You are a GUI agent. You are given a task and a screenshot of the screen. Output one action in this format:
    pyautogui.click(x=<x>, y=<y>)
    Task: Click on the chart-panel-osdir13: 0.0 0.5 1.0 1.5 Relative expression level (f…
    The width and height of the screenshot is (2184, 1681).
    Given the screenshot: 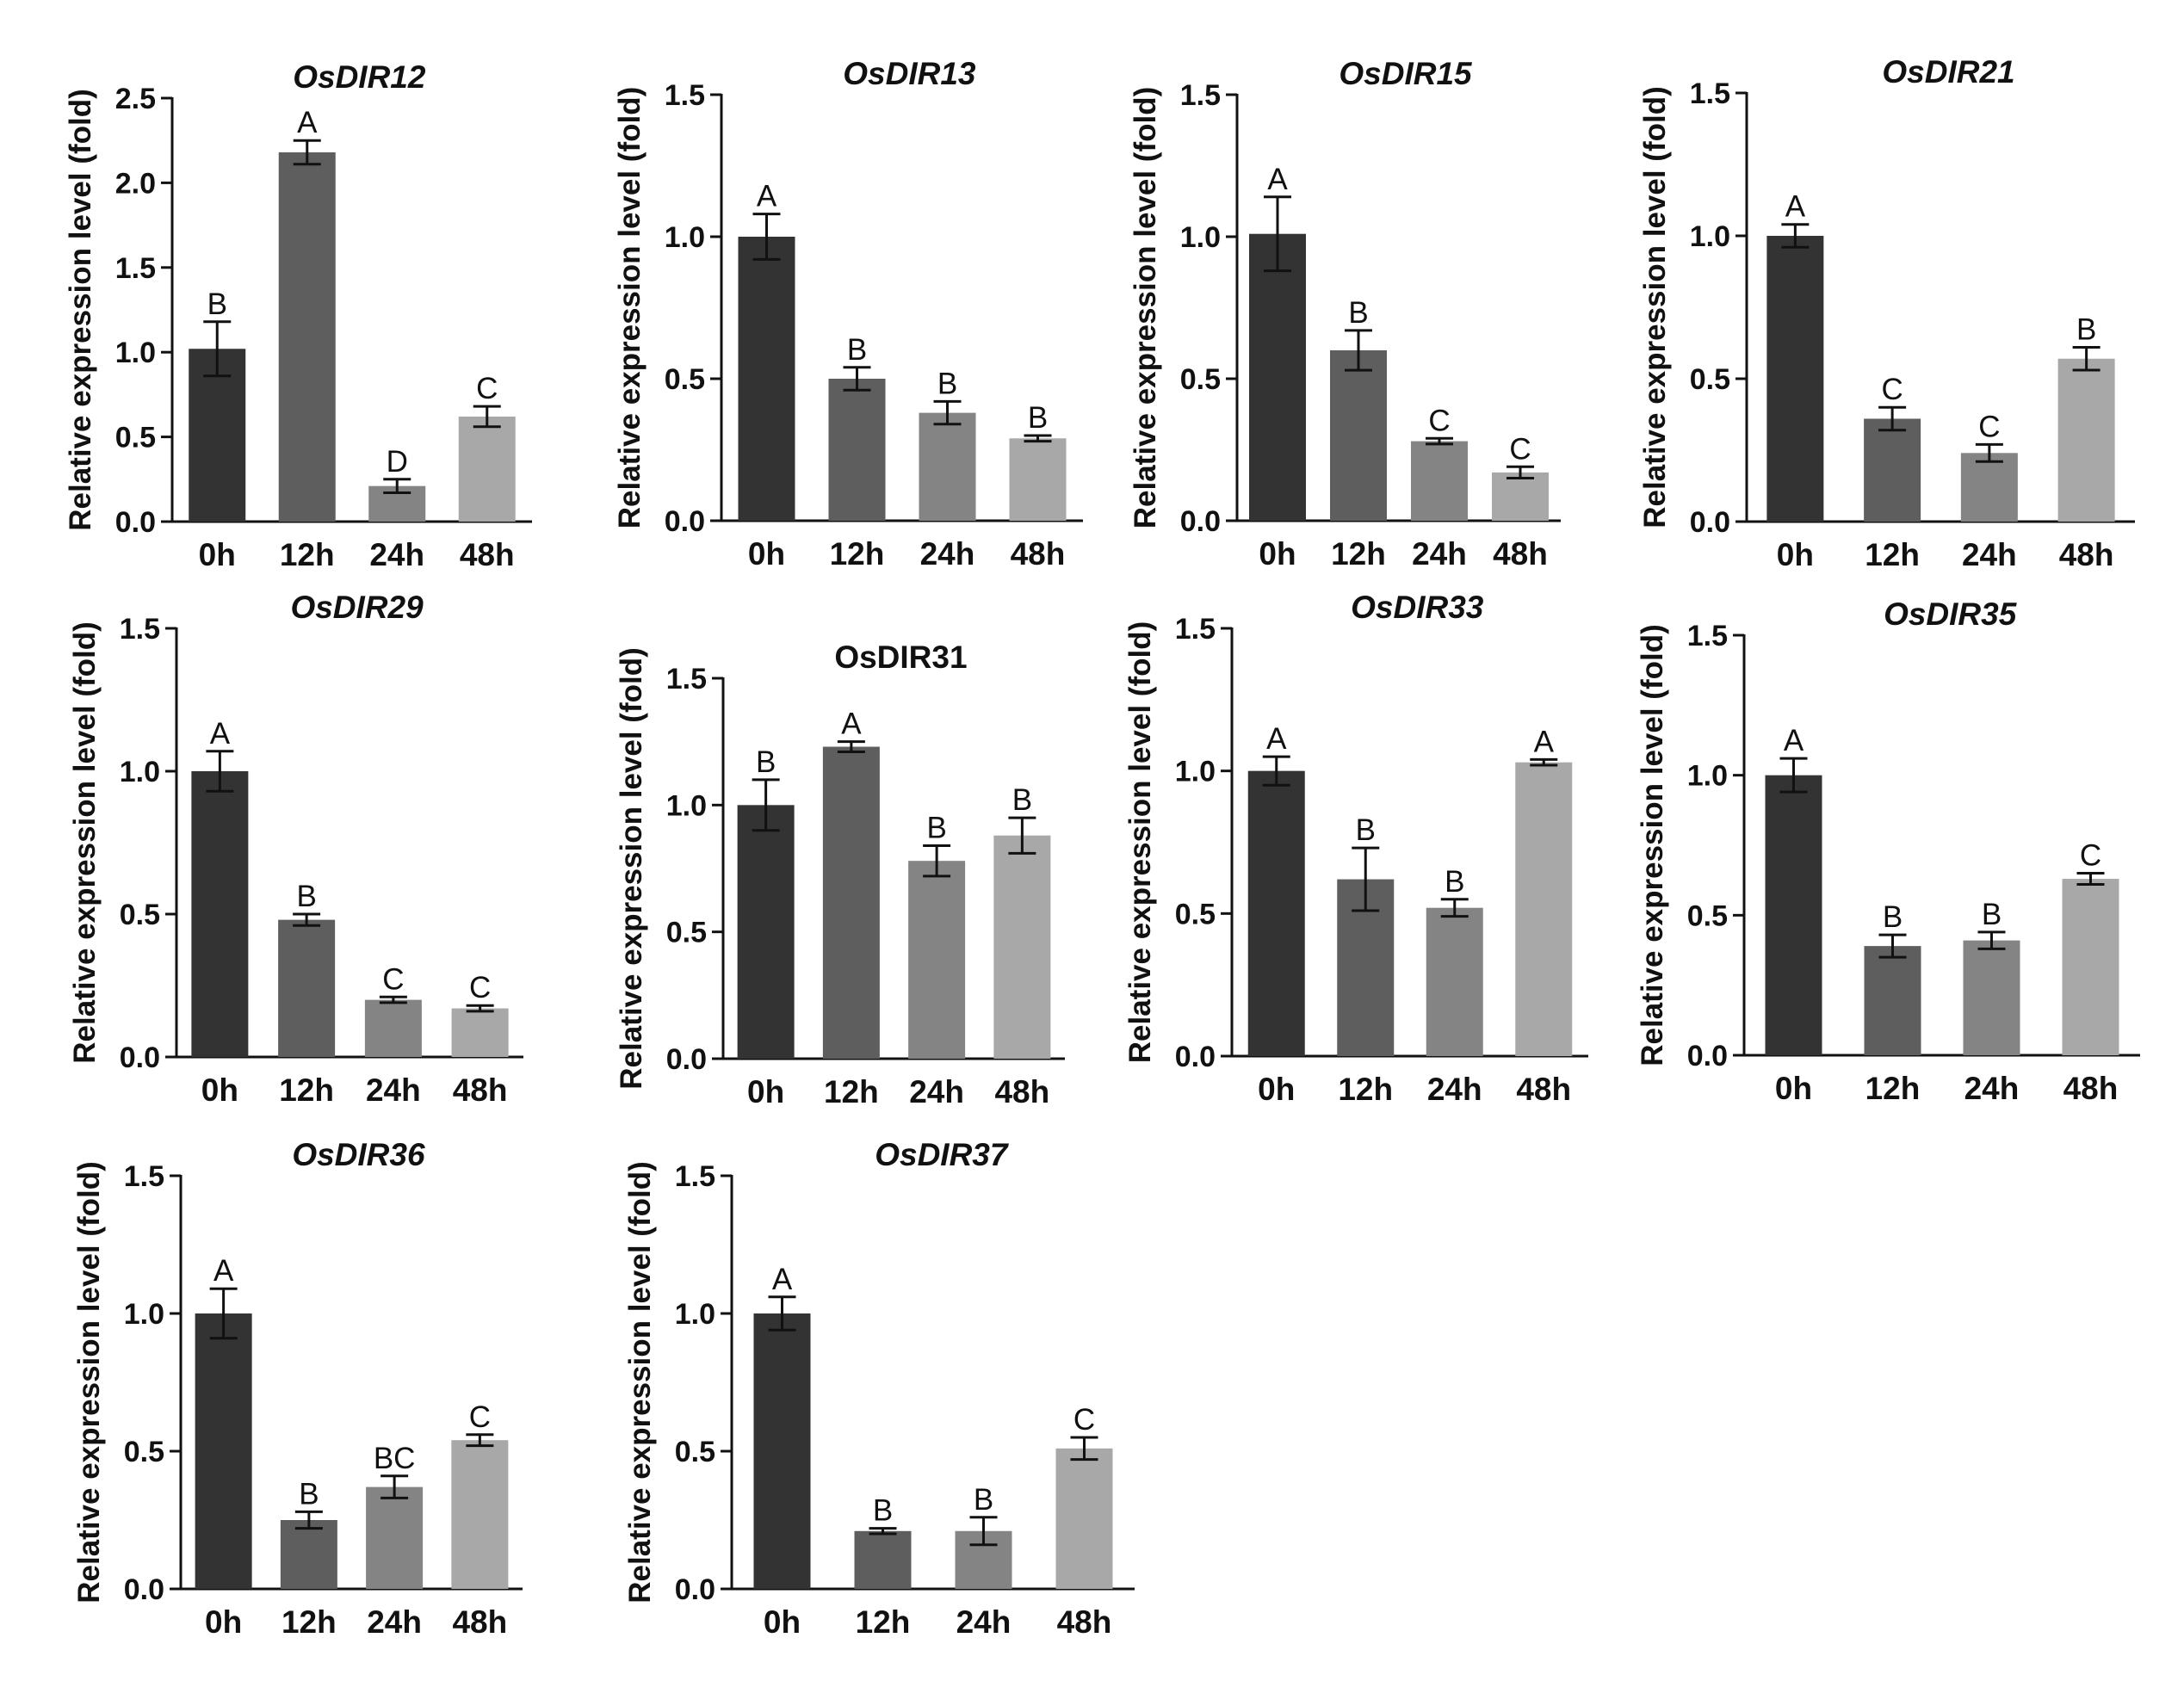 What is the action you would take?
    pyautogui.click(x=848, y=314)
    